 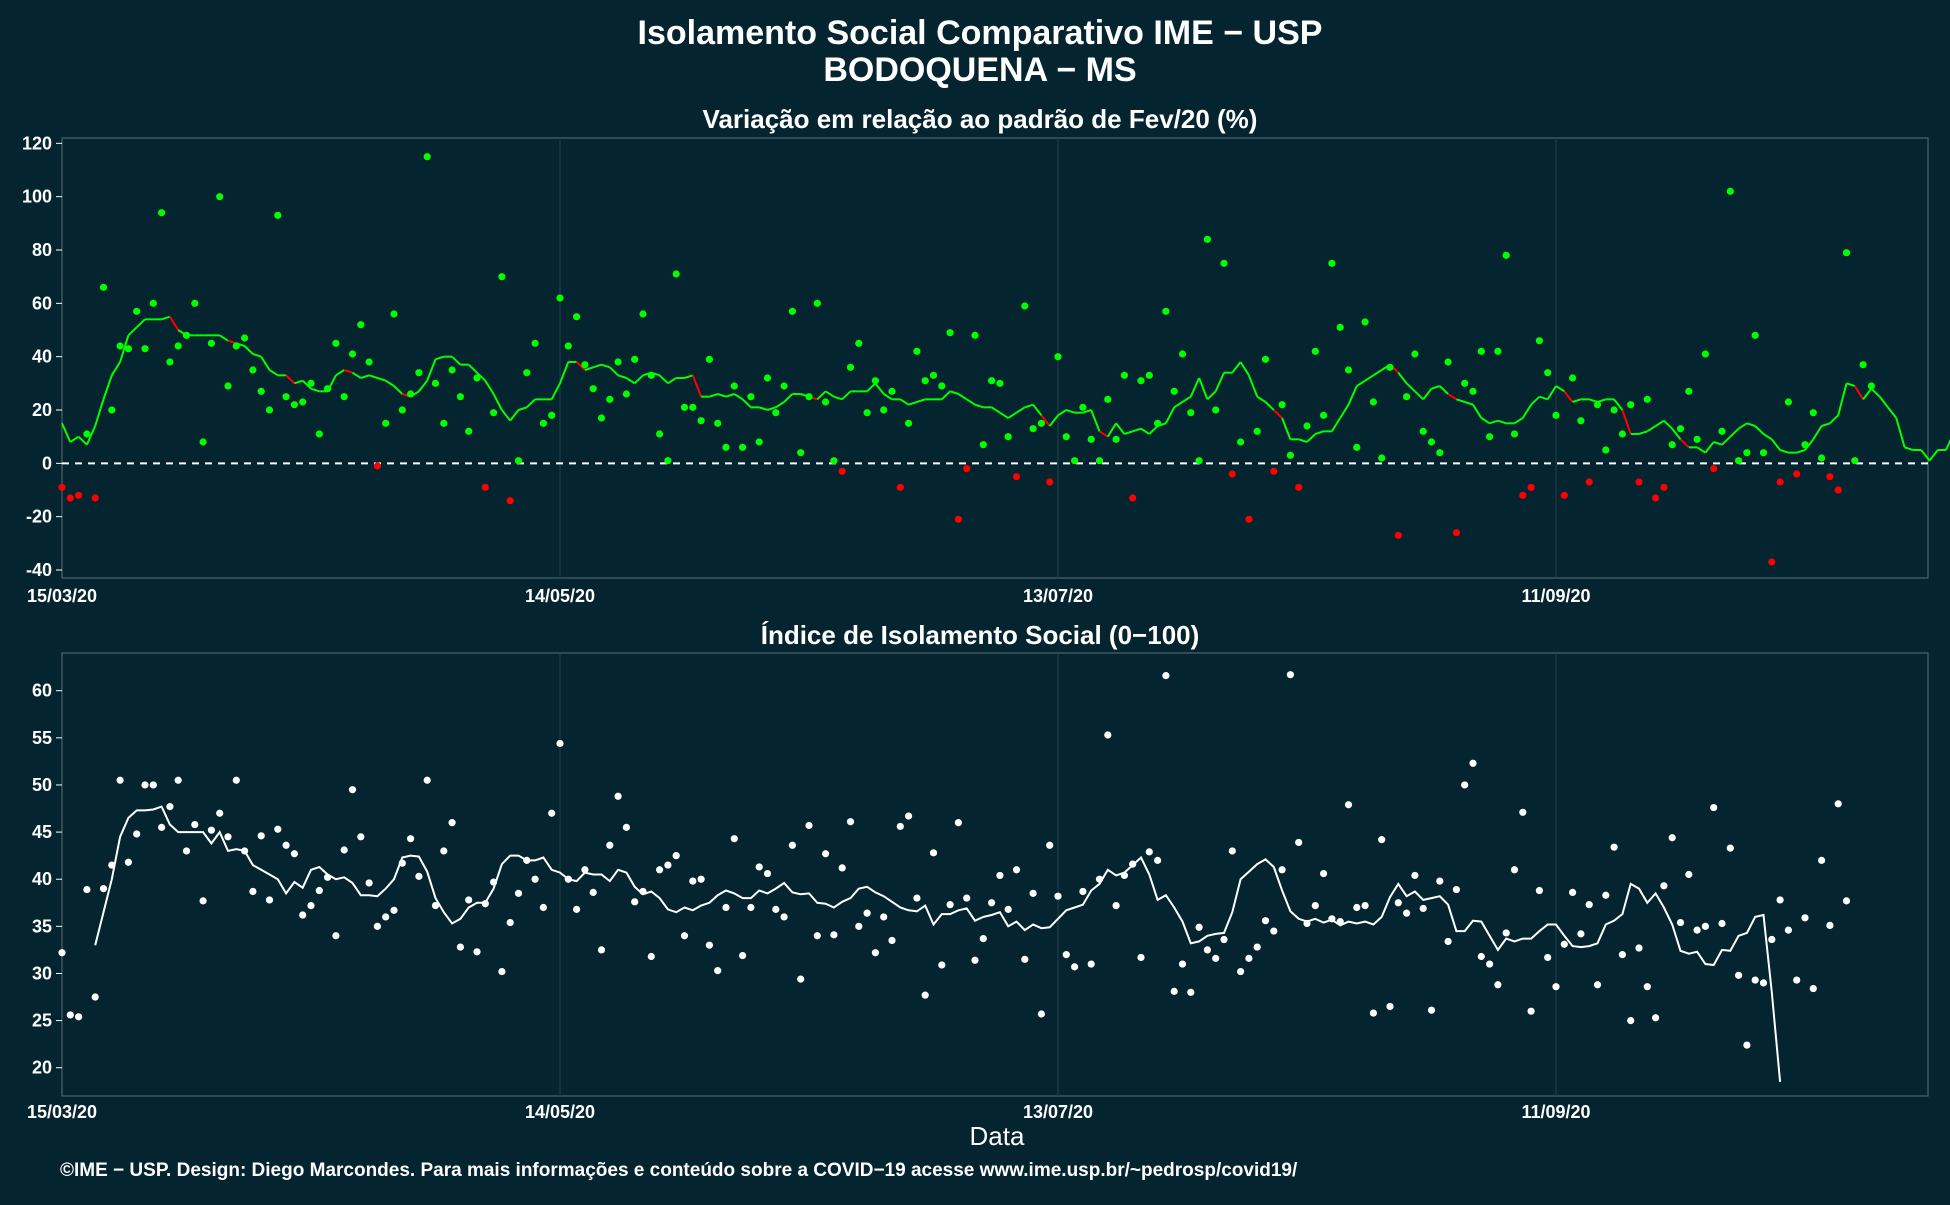 I want to click on panel2-title: Índice de Isolamento Social (0−100), so click(x=980, y=635).